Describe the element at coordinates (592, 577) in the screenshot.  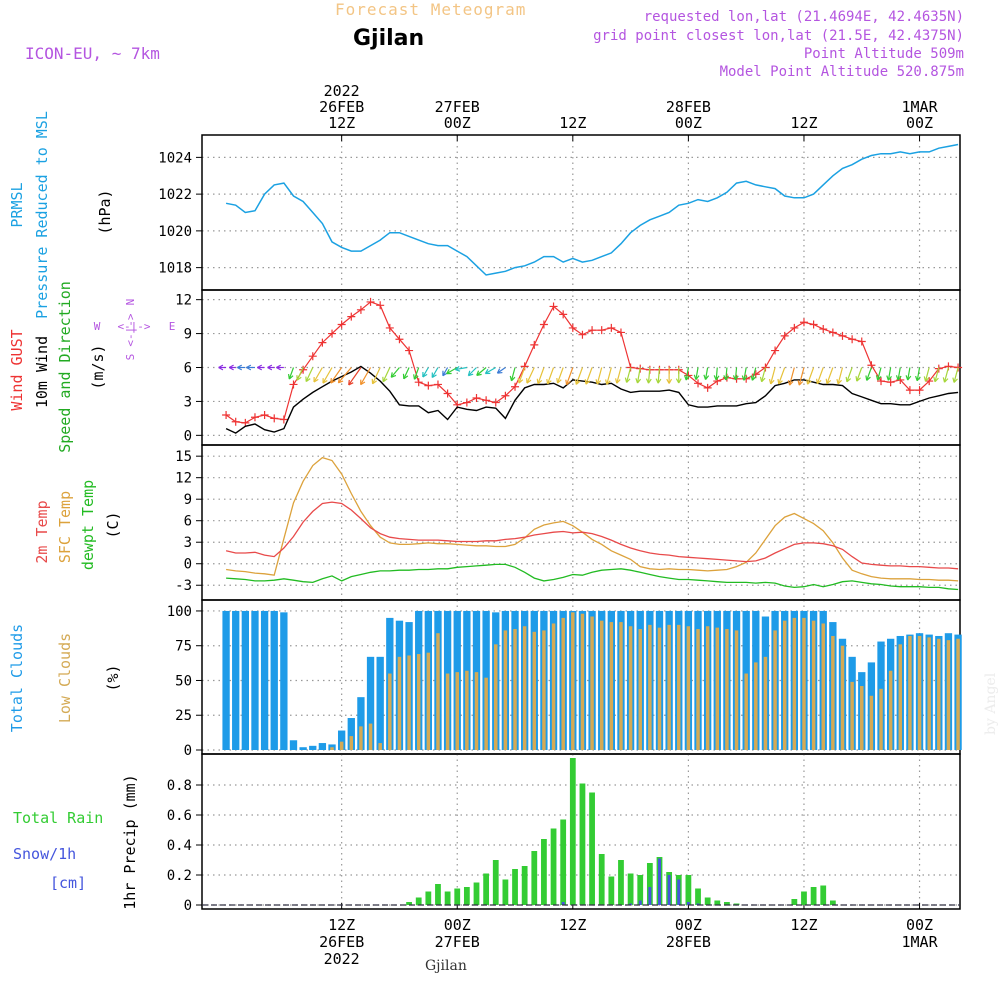
I see `dewpt-line` at that location.